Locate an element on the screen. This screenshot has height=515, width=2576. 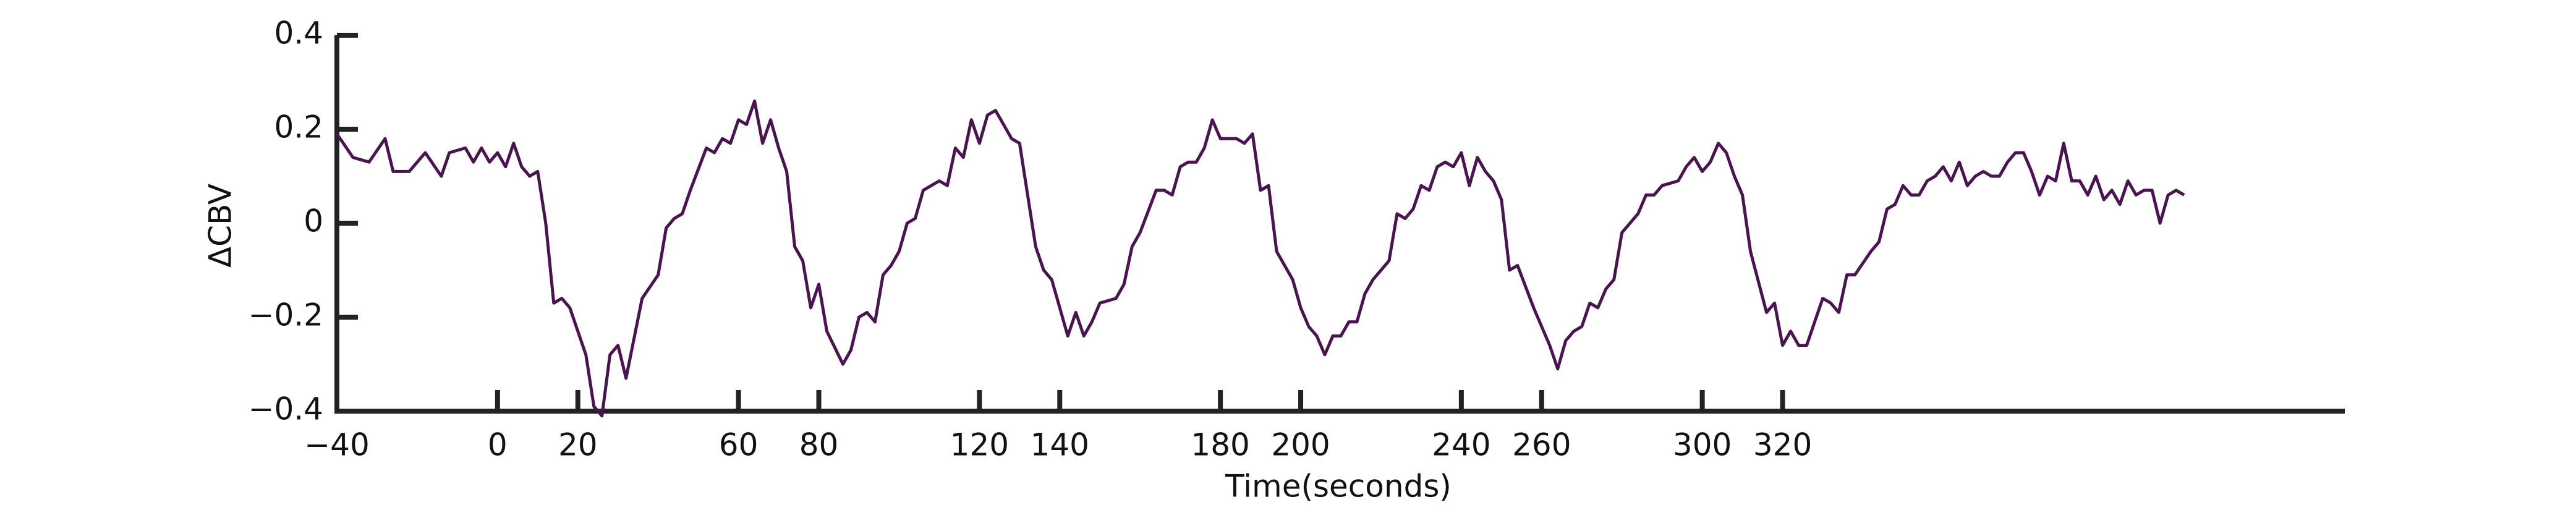
x-tick-label: 180 is located at coordinates (1220, 445).